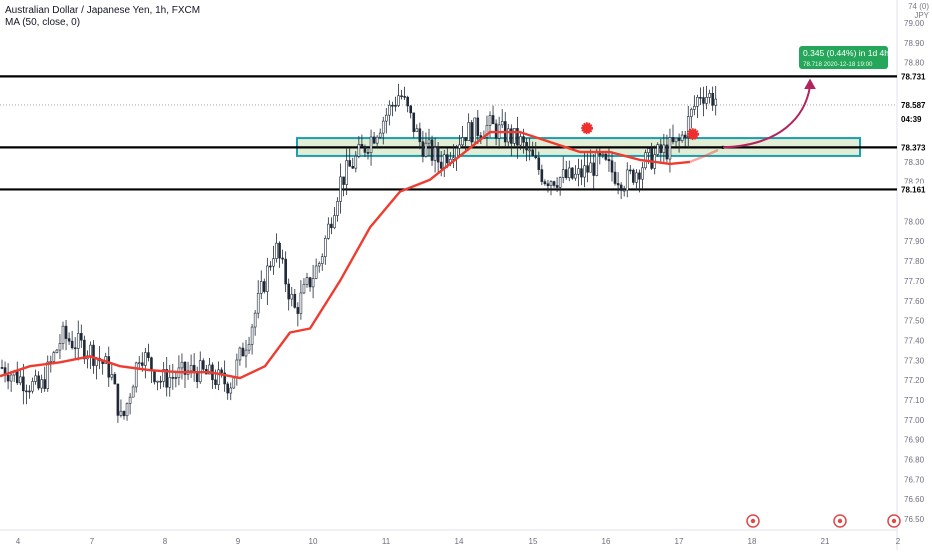 This screenshot has width=932, height=555. I want to click on price-tick-label: 78.00, so click(914, 221).